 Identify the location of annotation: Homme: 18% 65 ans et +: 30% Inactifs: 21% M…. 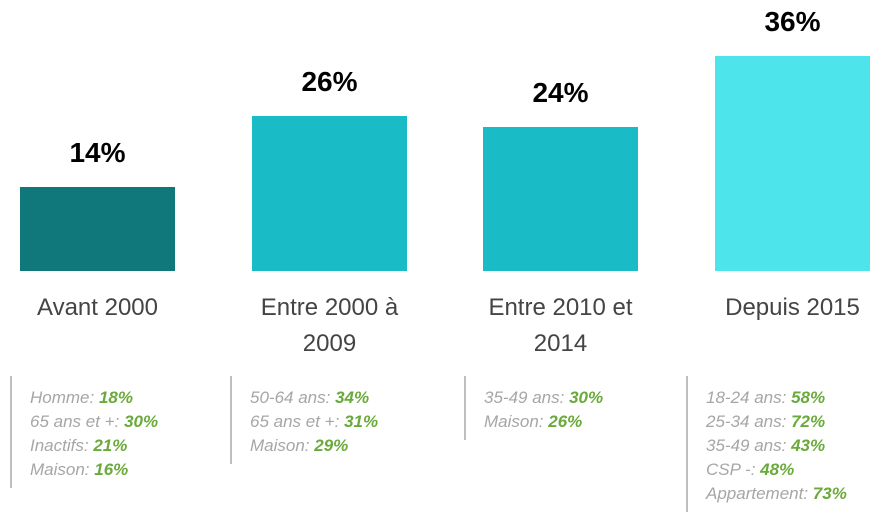
(84, 432).